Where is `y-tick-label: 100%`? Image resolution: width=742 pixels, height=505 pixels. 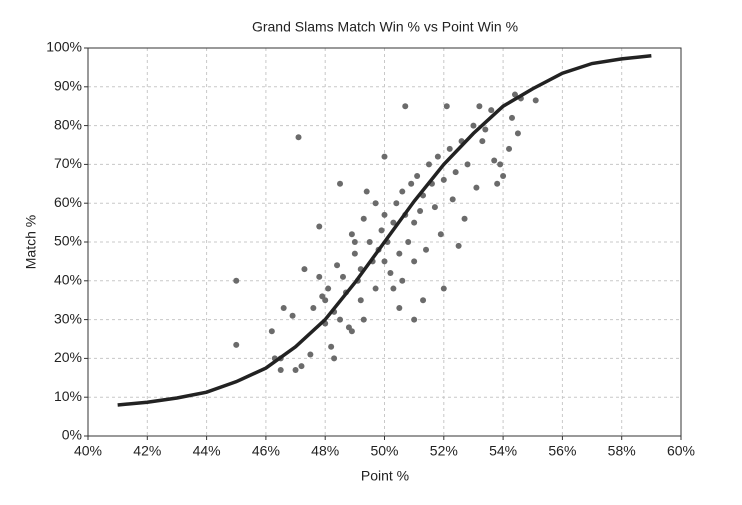 y-tick-label: 100% is located at coordinates (64, 47).